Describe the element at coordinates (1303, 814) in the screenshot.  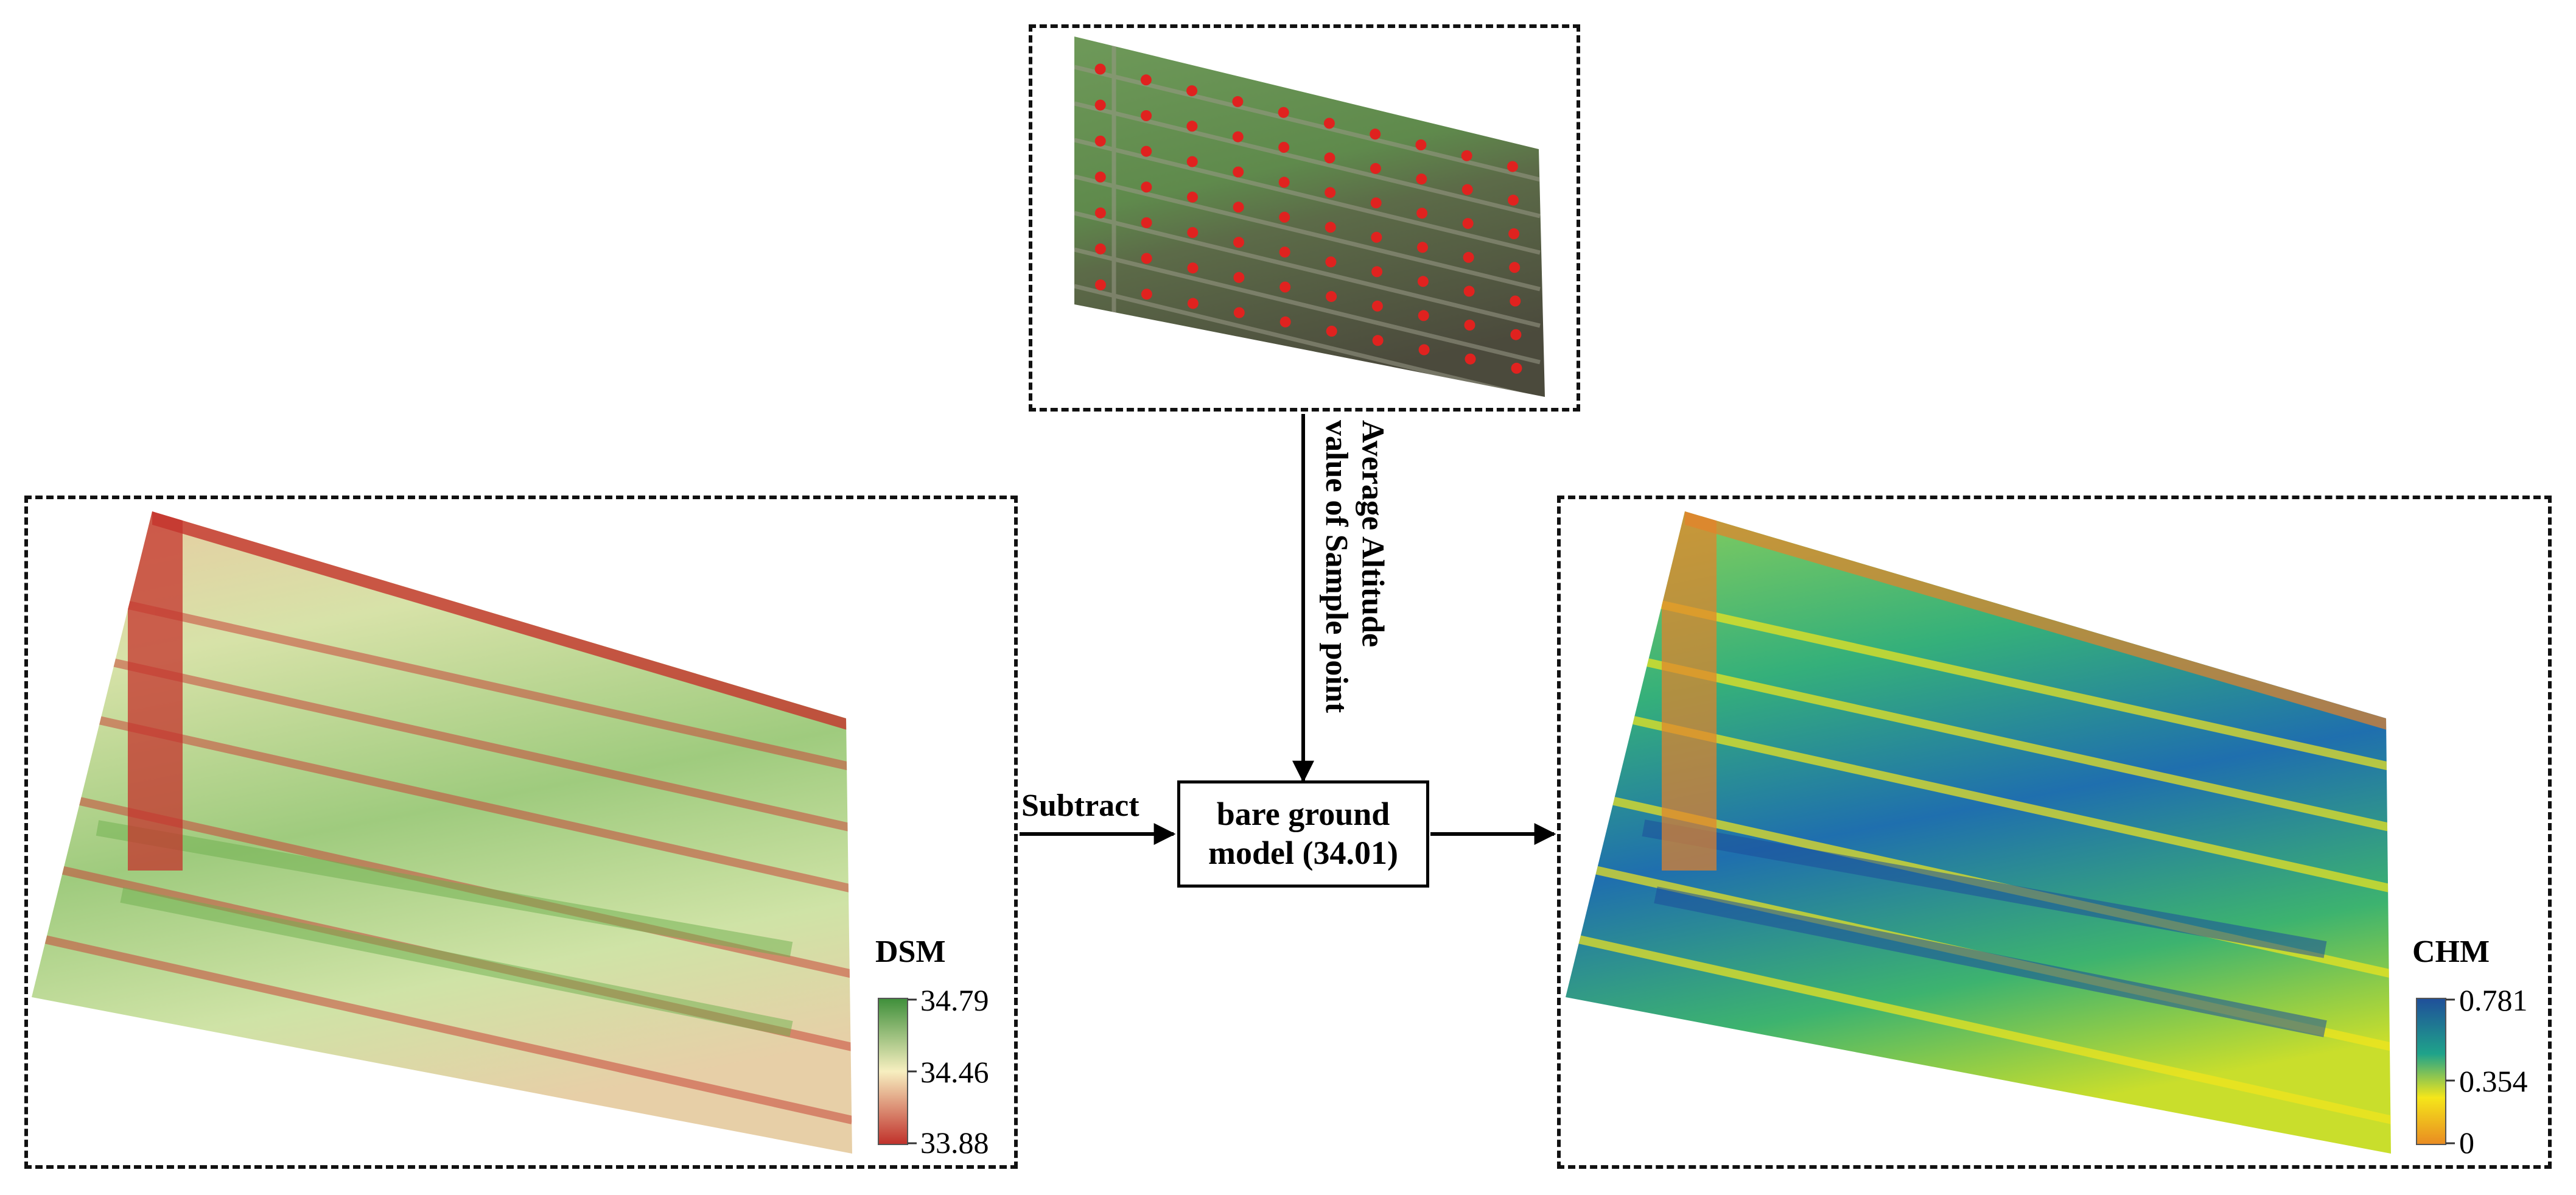
I see `bare-ground-model-line1: bare ground` at that location.